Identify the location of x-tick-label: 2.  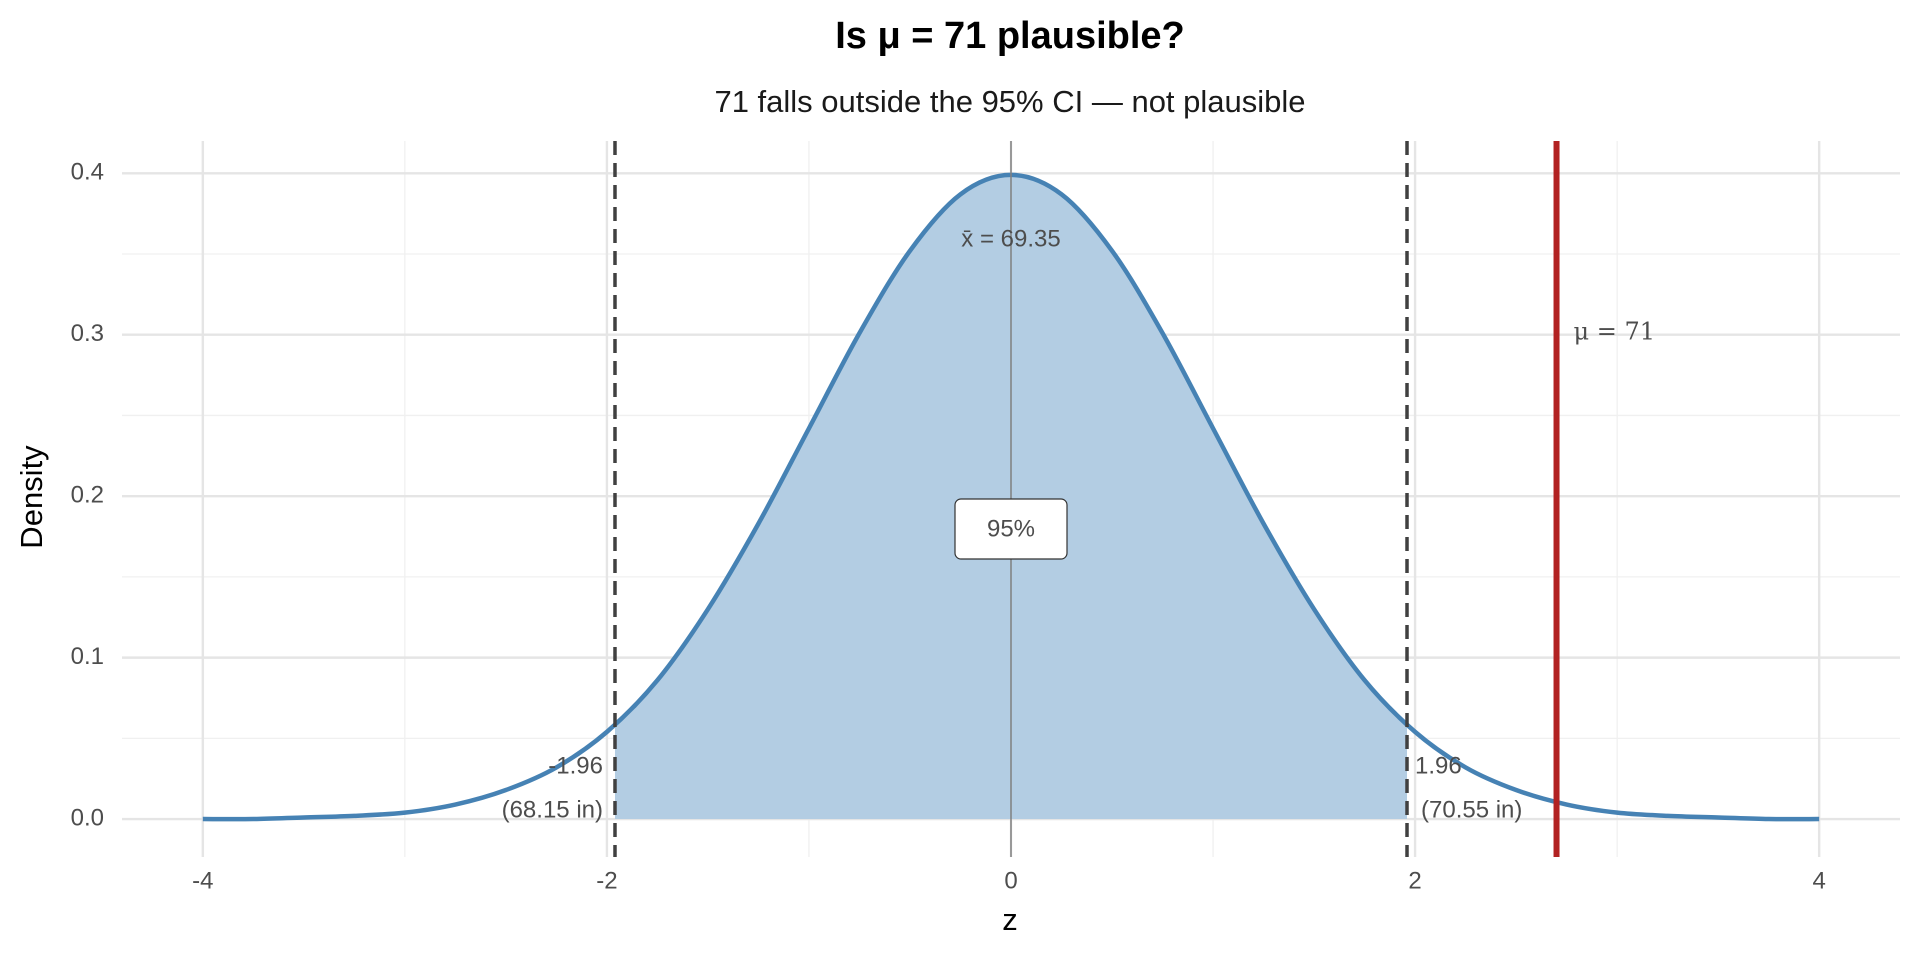
(1414, 880).